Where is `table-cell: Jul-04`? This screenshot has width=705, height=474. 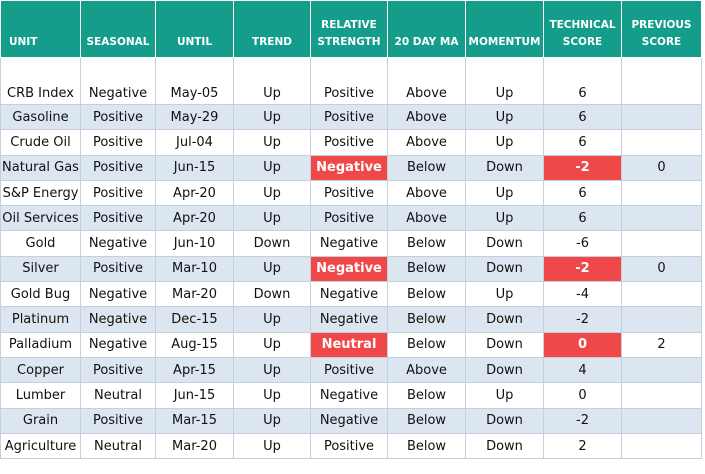
table-cell: Jul-04 is located at coordinates (194, 142).